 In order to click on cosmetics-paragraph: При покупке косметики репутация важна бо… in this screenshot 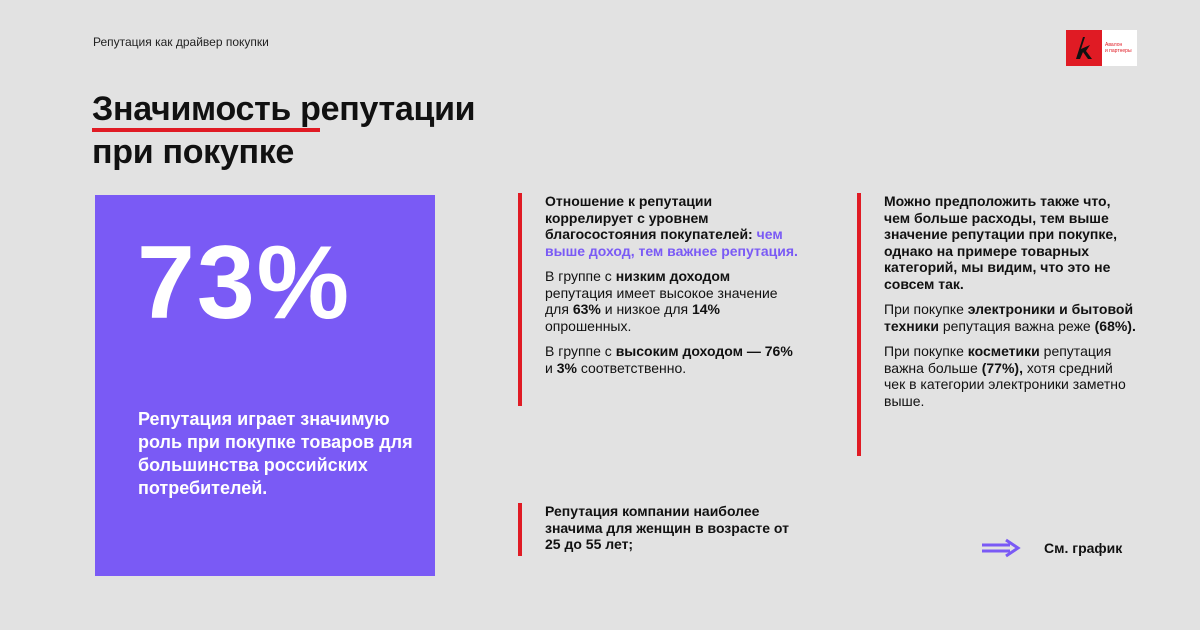, I will do `click(1005, 376)`.